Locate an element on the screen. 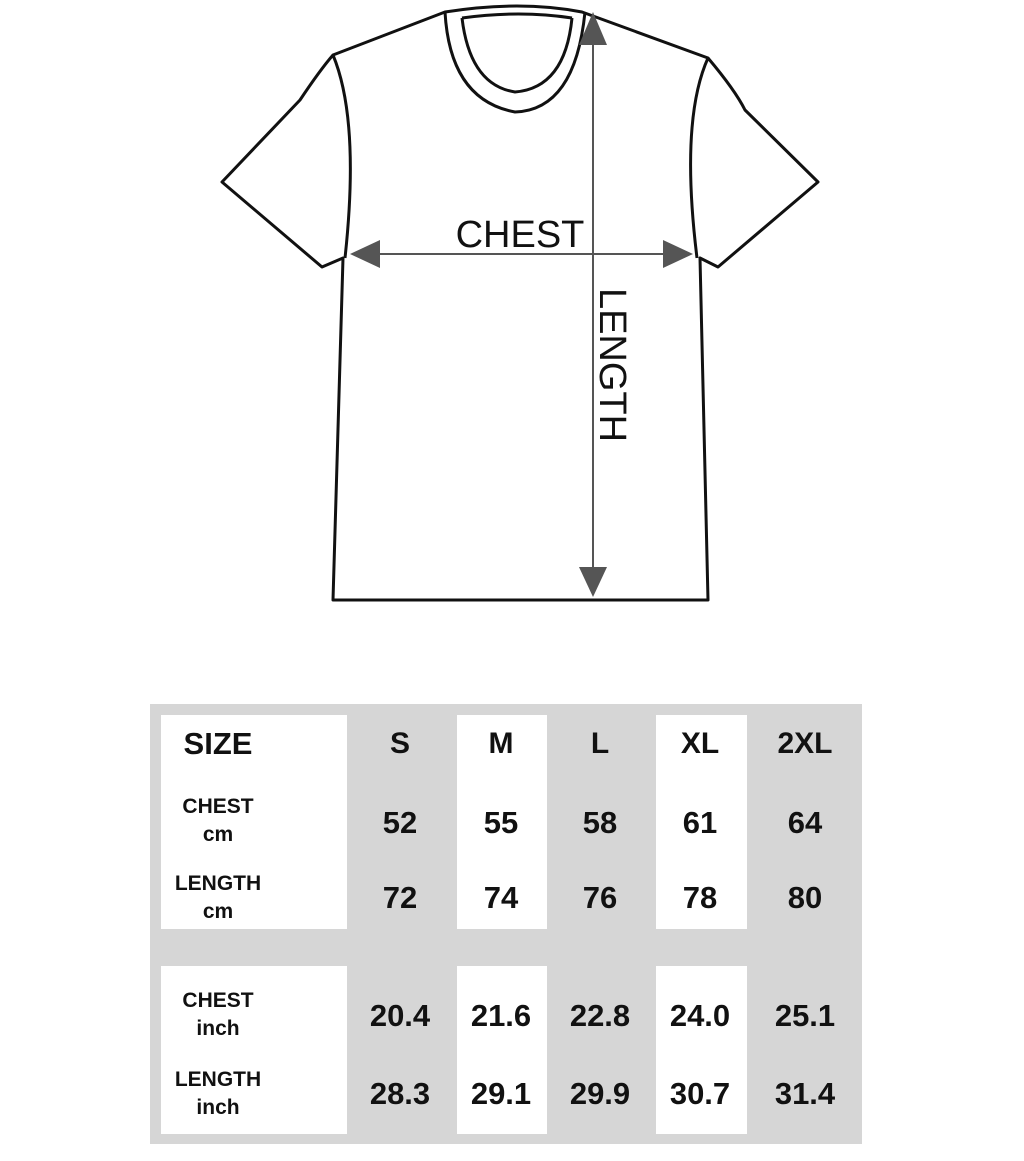 The height and width of the screenshot is (1161, 1024). value-cell: 22.8 is located at coordinates (600, 1015).